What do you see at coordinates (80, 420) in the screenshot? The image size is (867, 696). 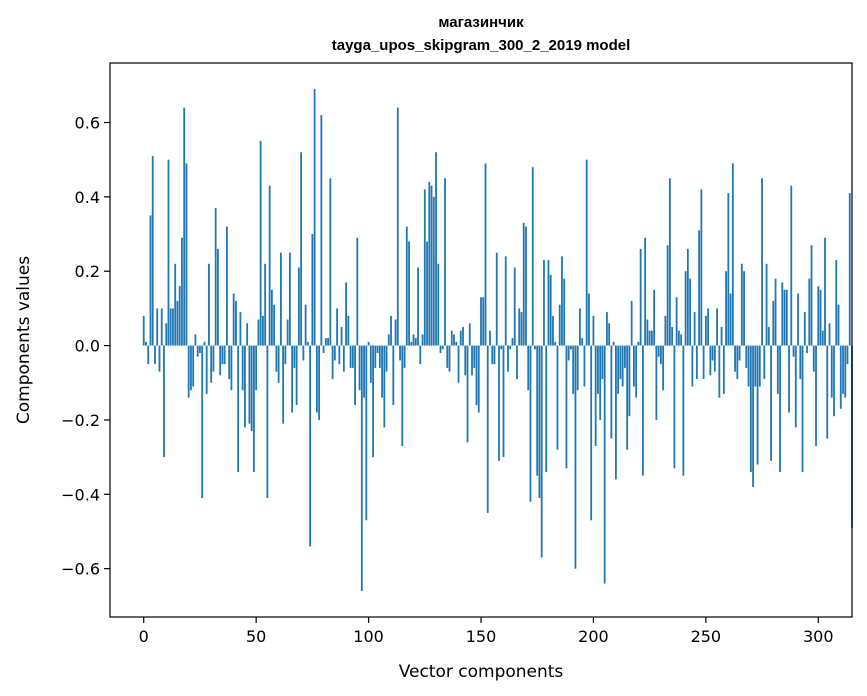 I see `y-tick-label: −0.2` at bounding box center [80, 420].